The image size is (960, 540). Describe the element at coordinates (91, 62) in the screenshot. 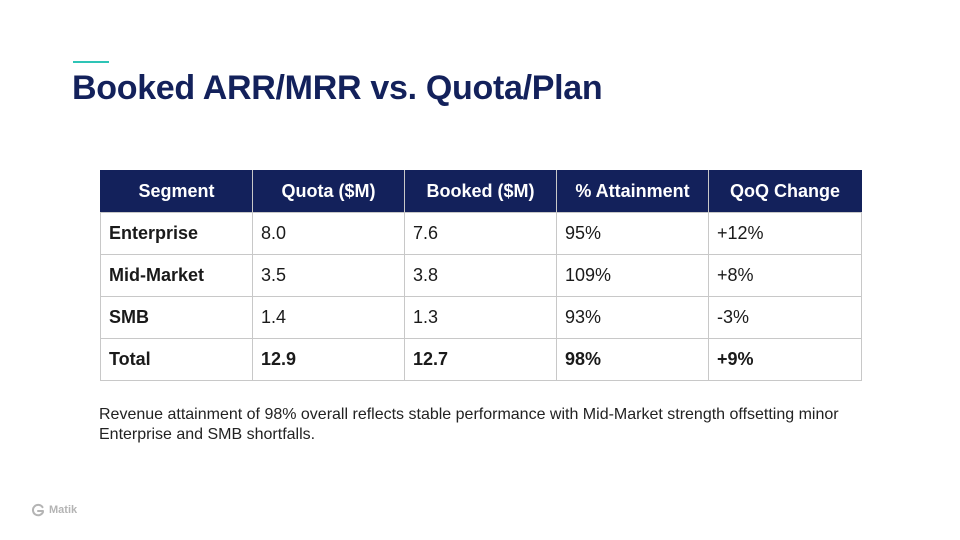

I see `title-accent-line` at that location.